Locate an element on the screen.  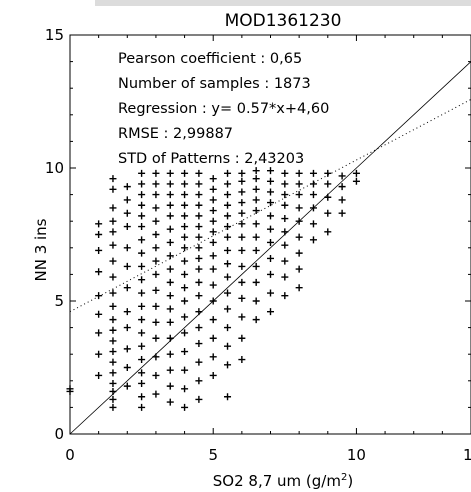
y-tick-label: 15 is located at coordinates (54, 35).